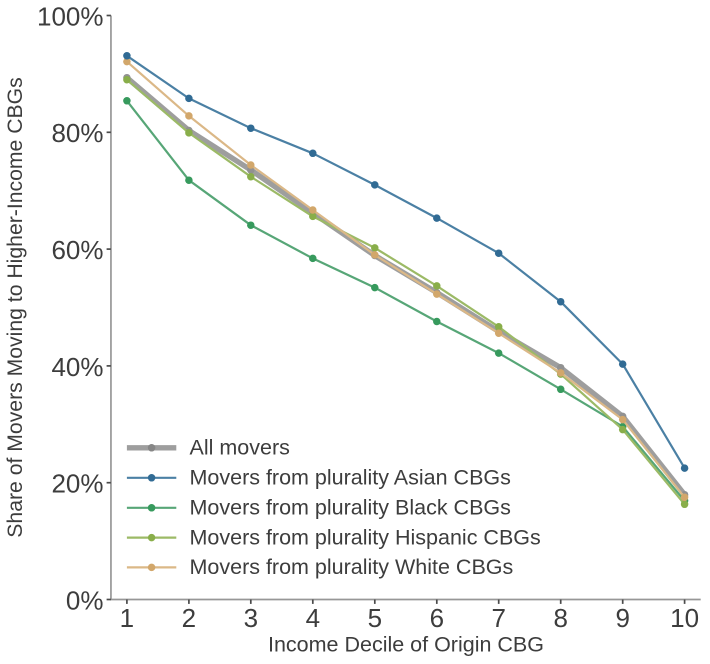  I want to click on svg-text: 4, so click(313, 618).